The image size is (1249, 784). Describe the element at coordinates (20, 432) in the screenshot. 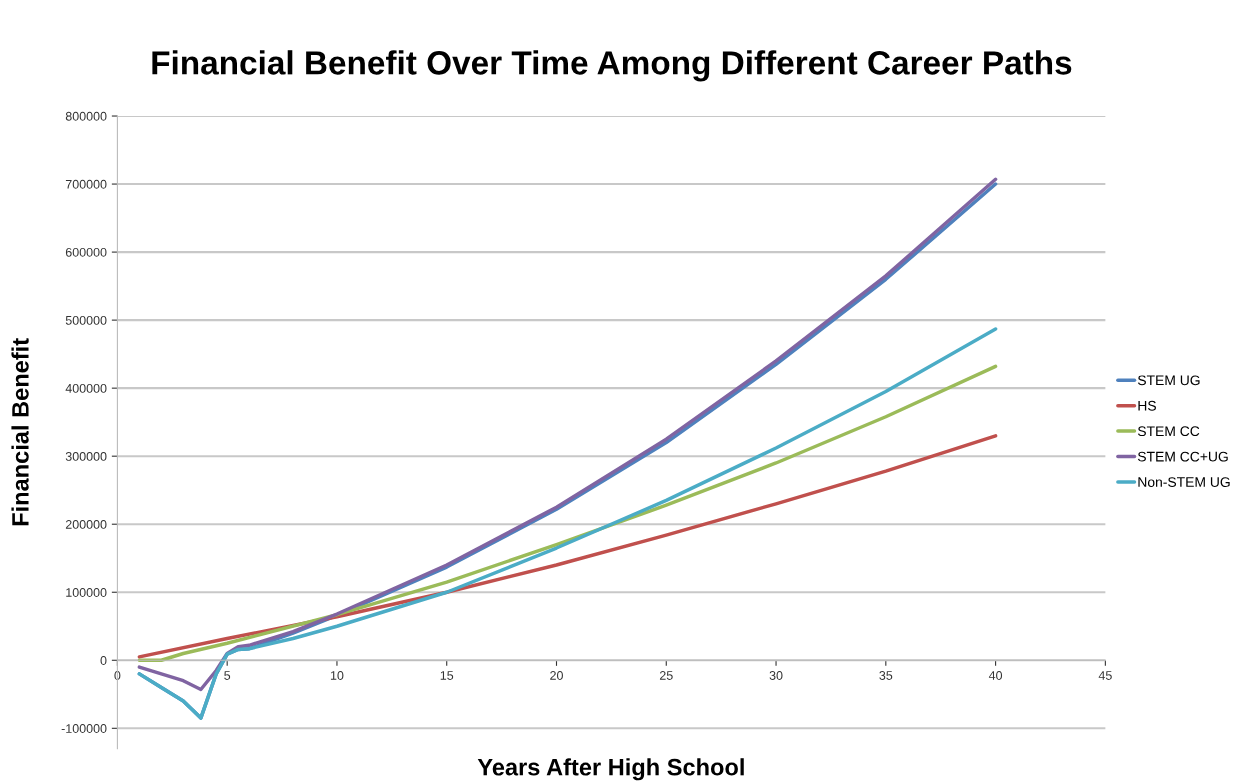

I see `y-axis-title: Financial Benefit` at that location.